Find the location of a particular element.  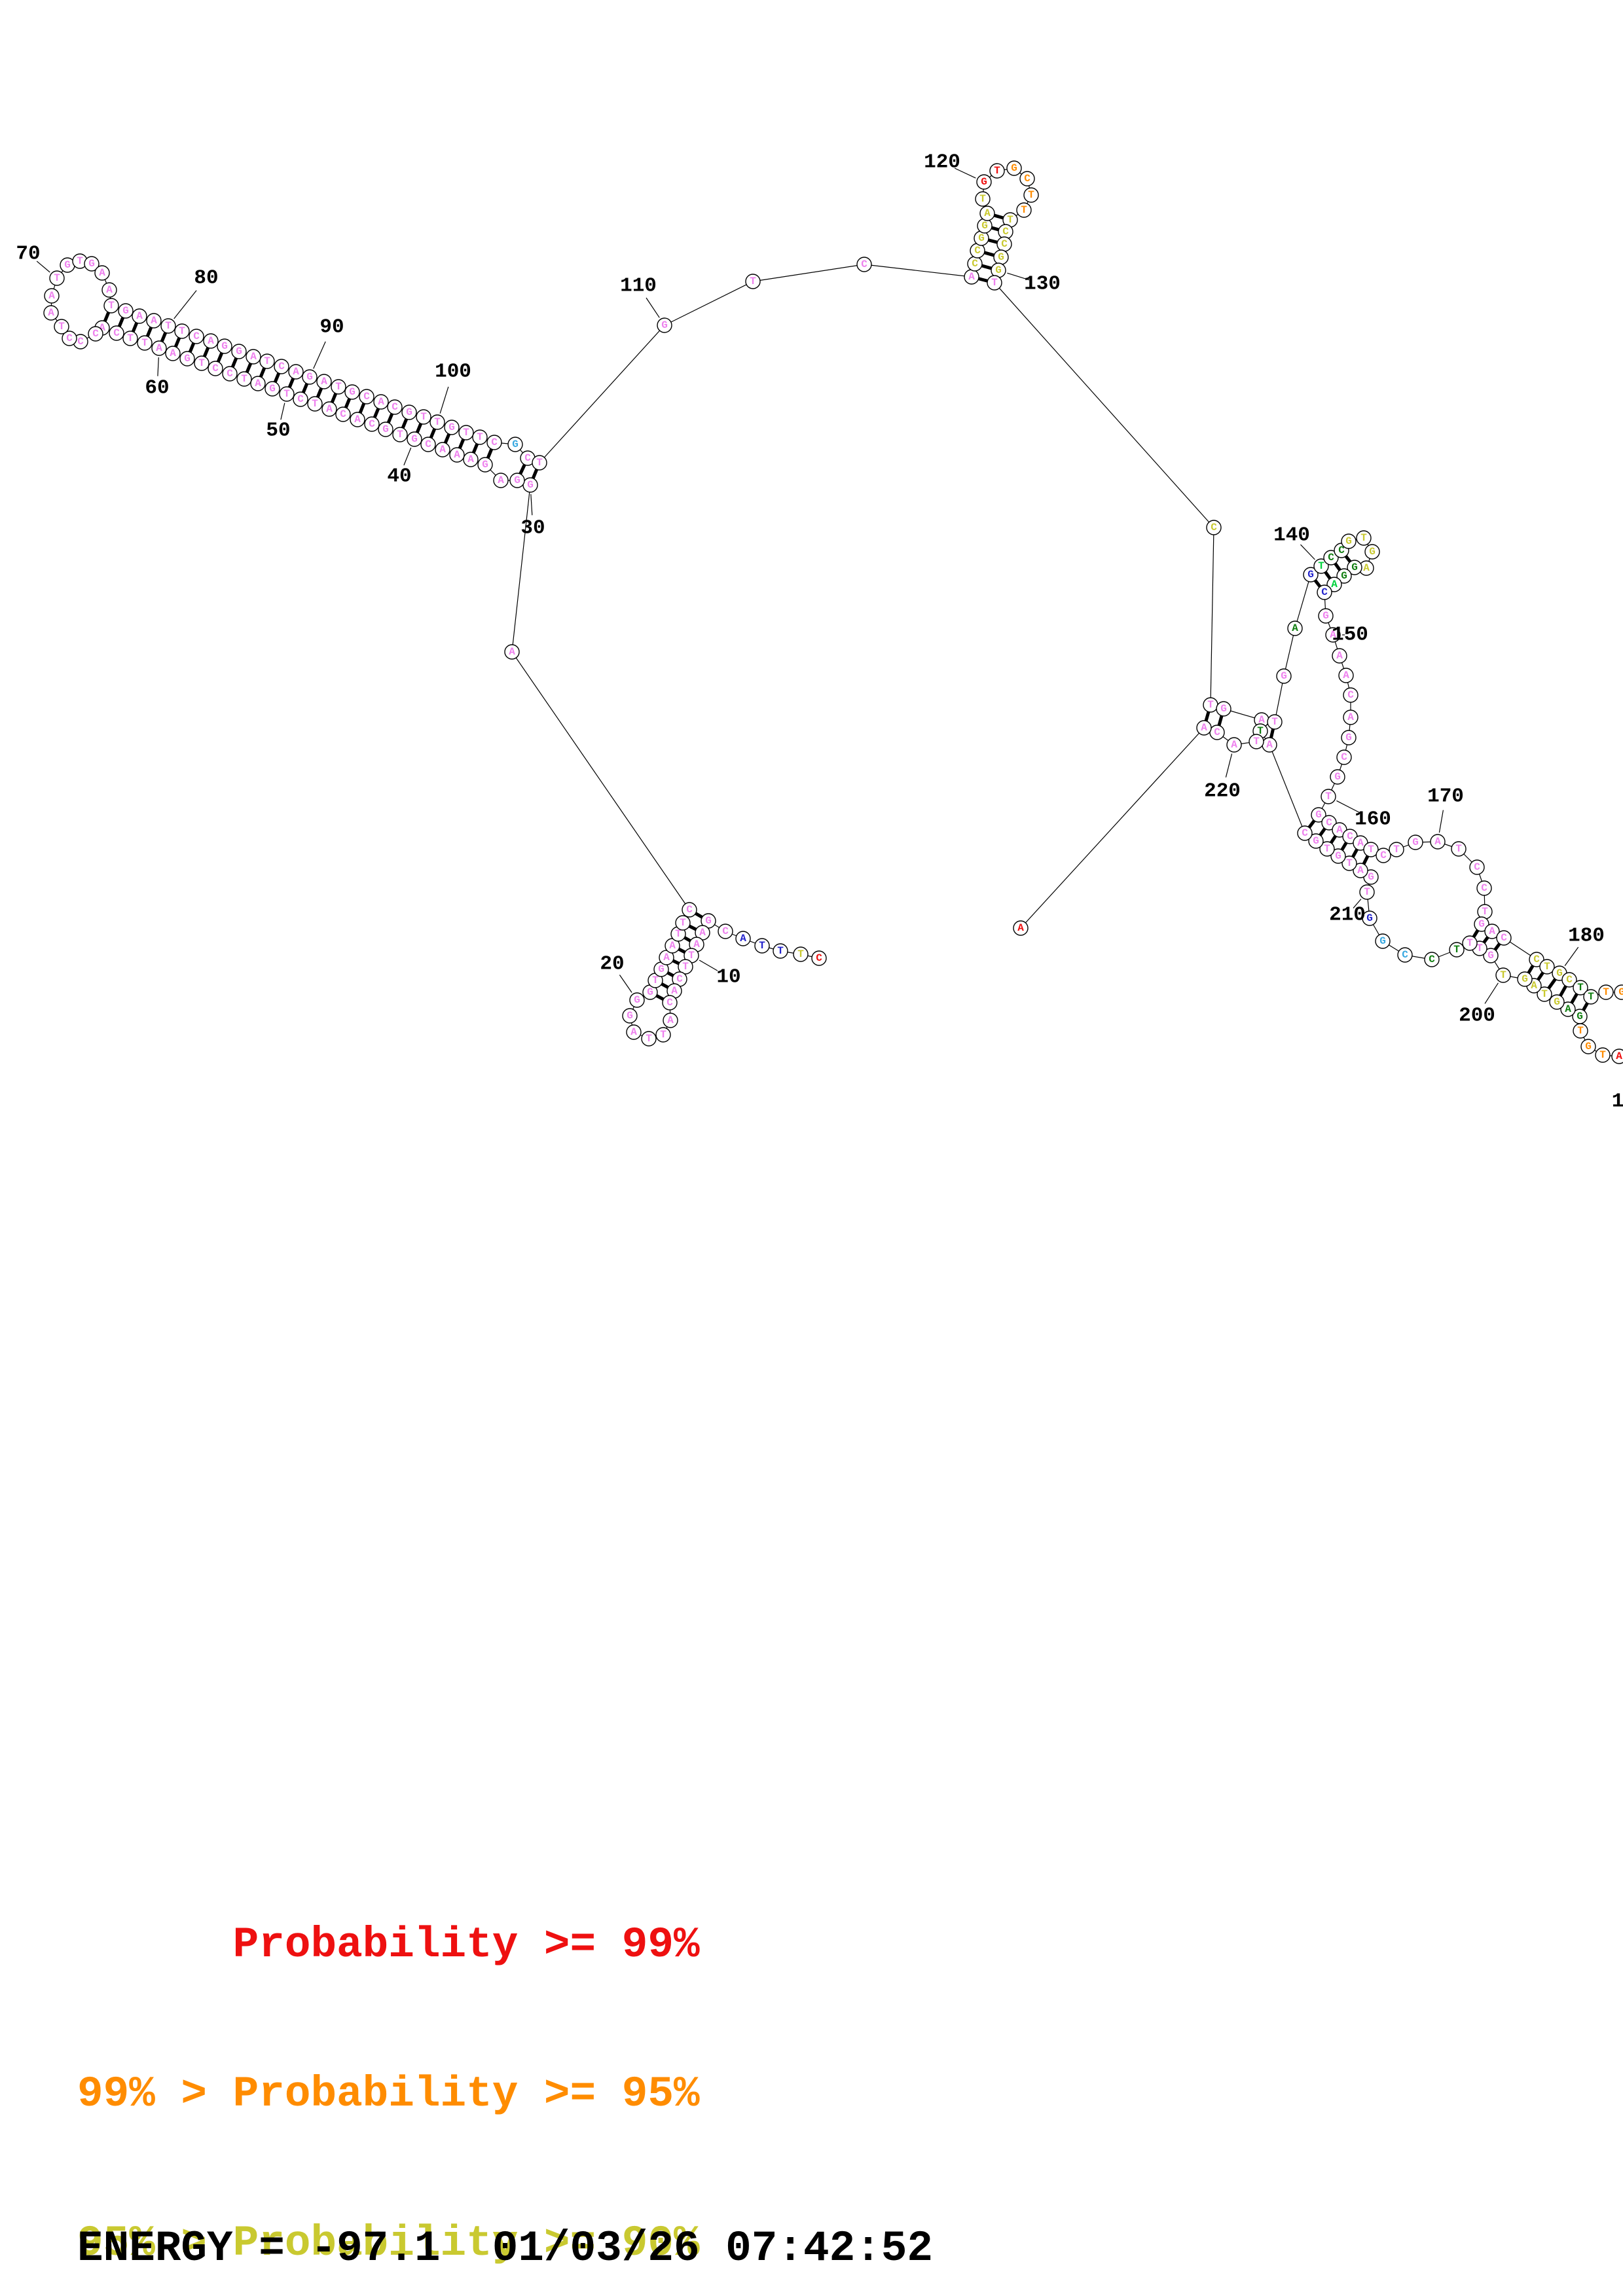

svg-text: 1 is located at coordinates (1617, 1101).